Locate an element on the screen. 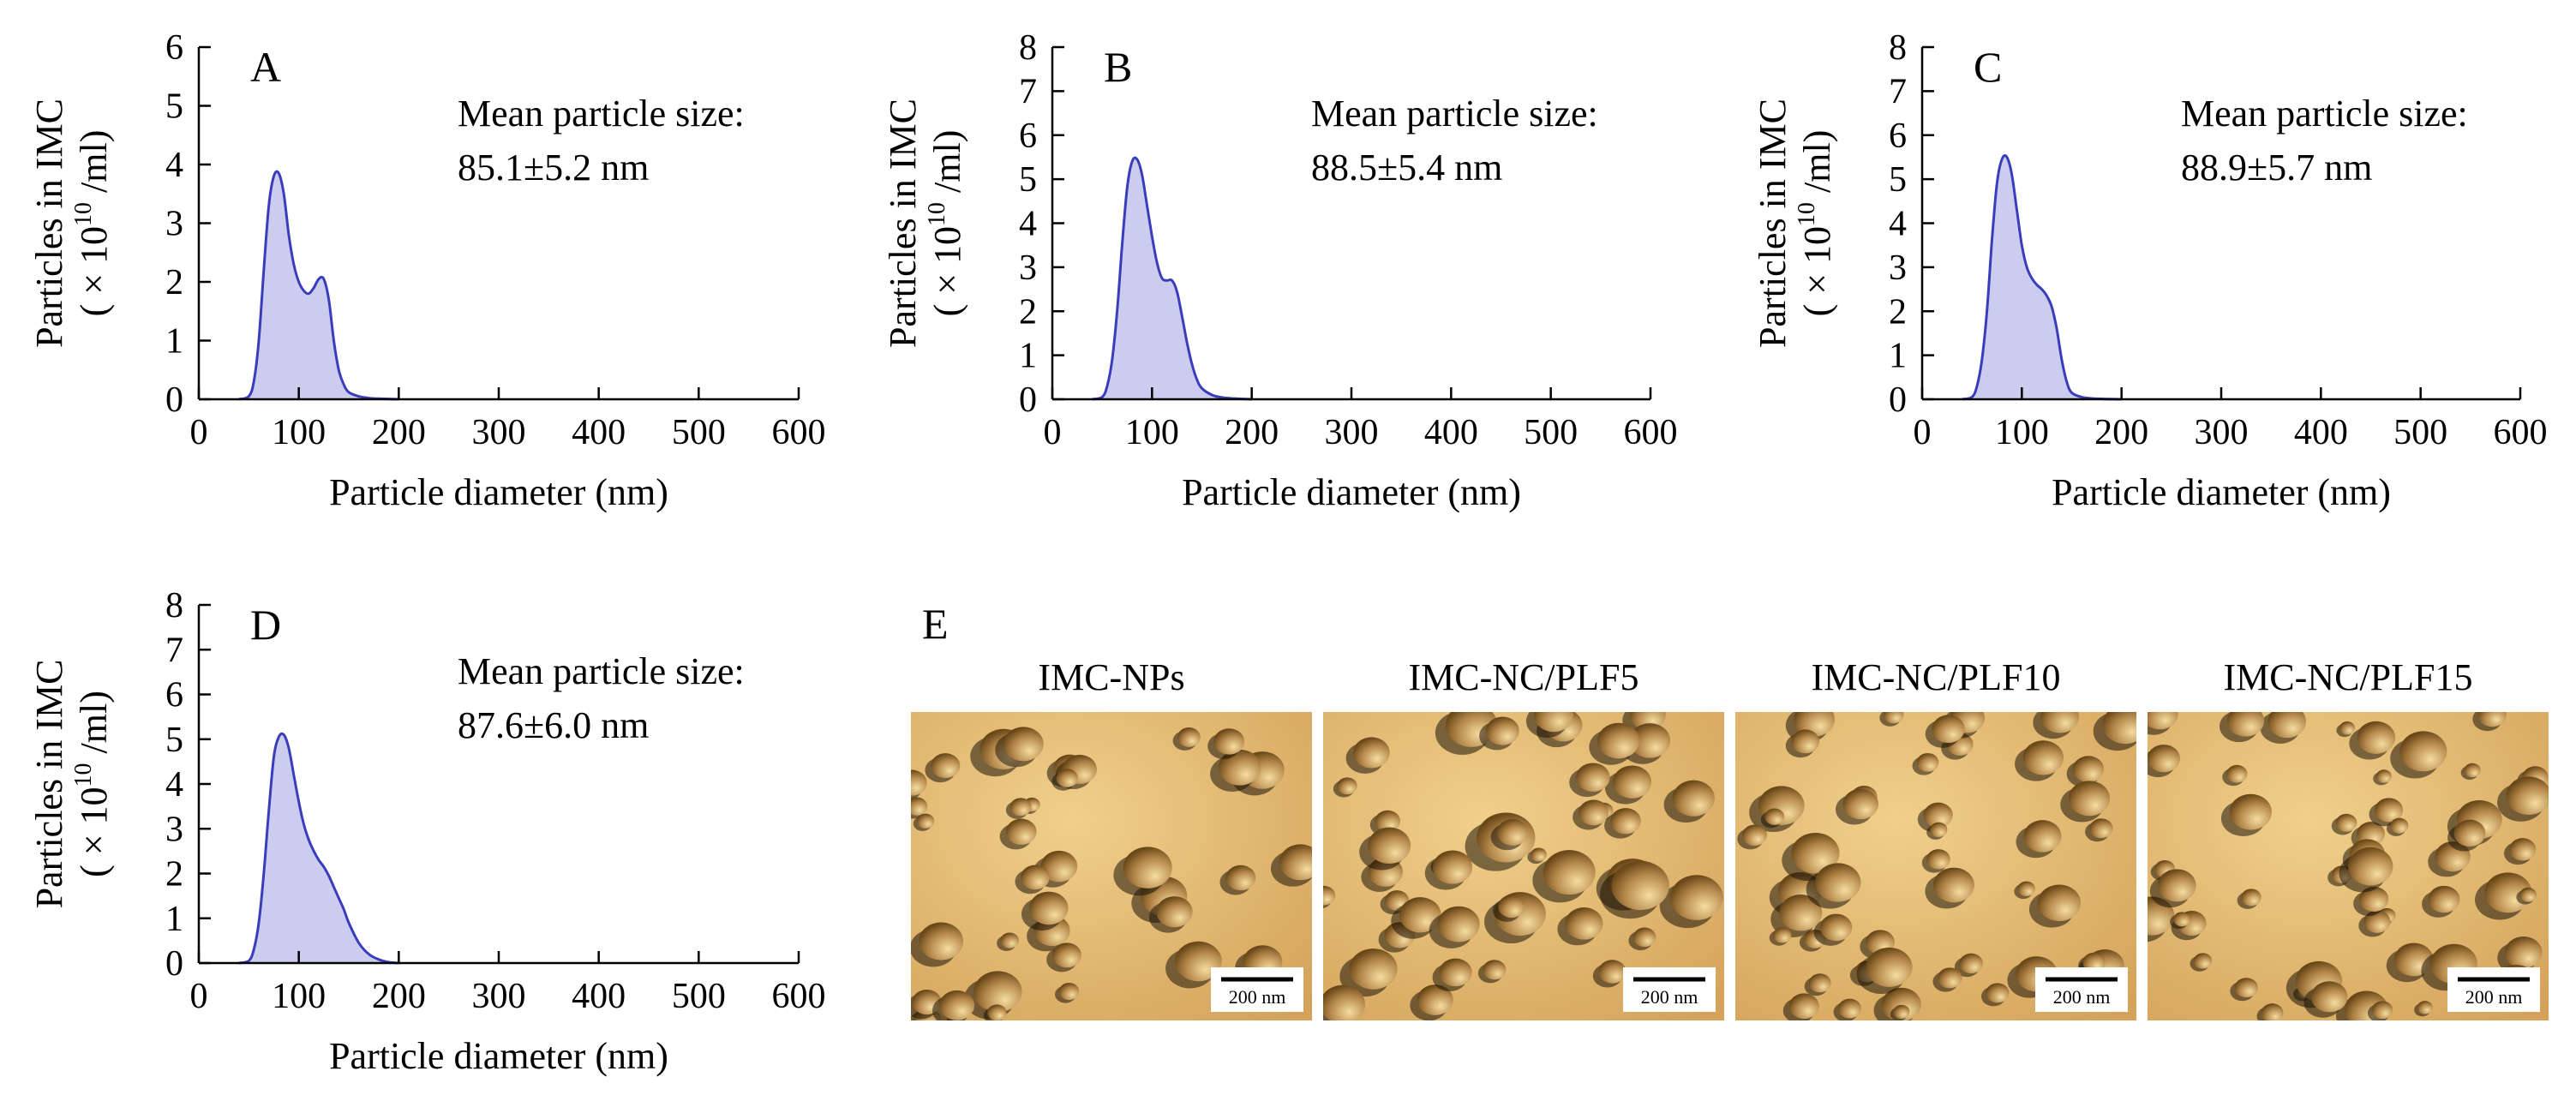  panel-label: B is located at coordinates (1118, 67).